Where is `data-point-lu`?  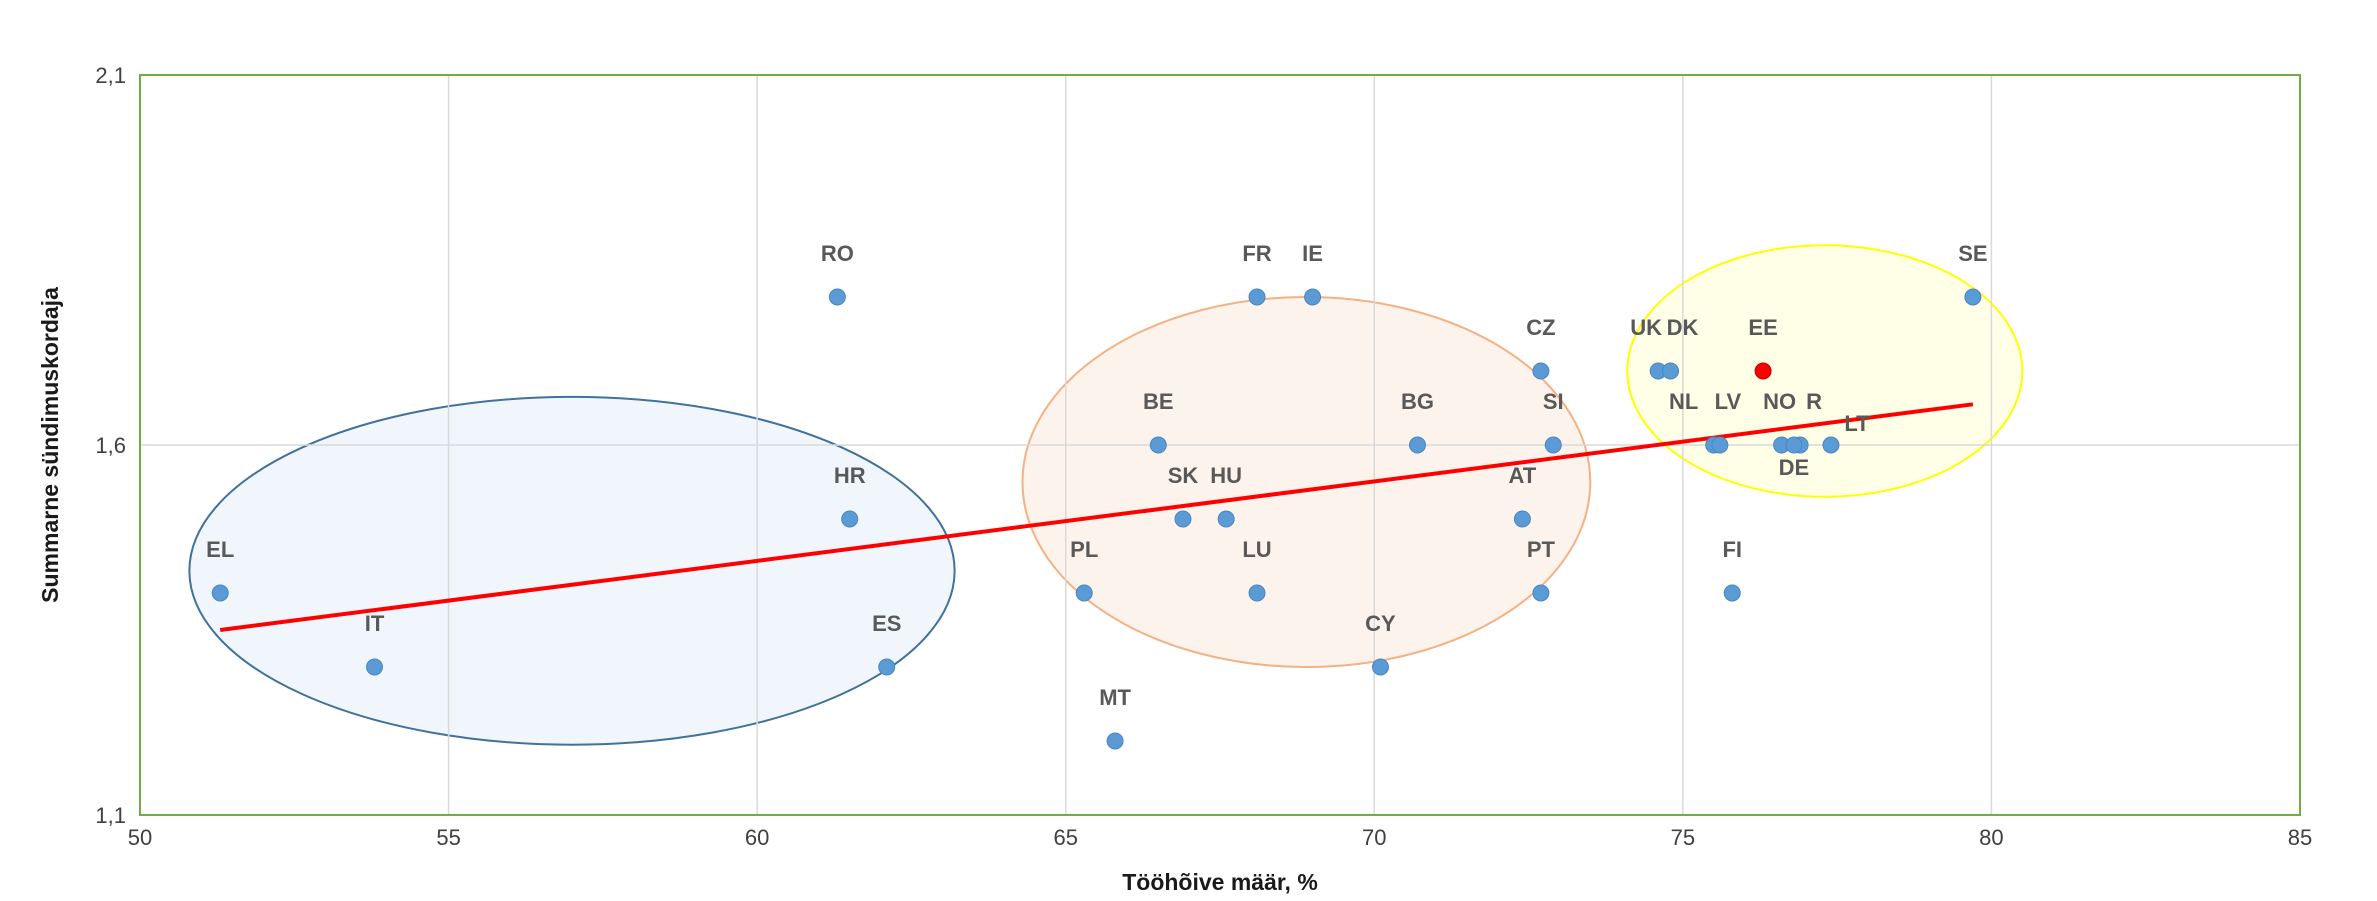 data-point-lu is located at coordinates (1257, 593).